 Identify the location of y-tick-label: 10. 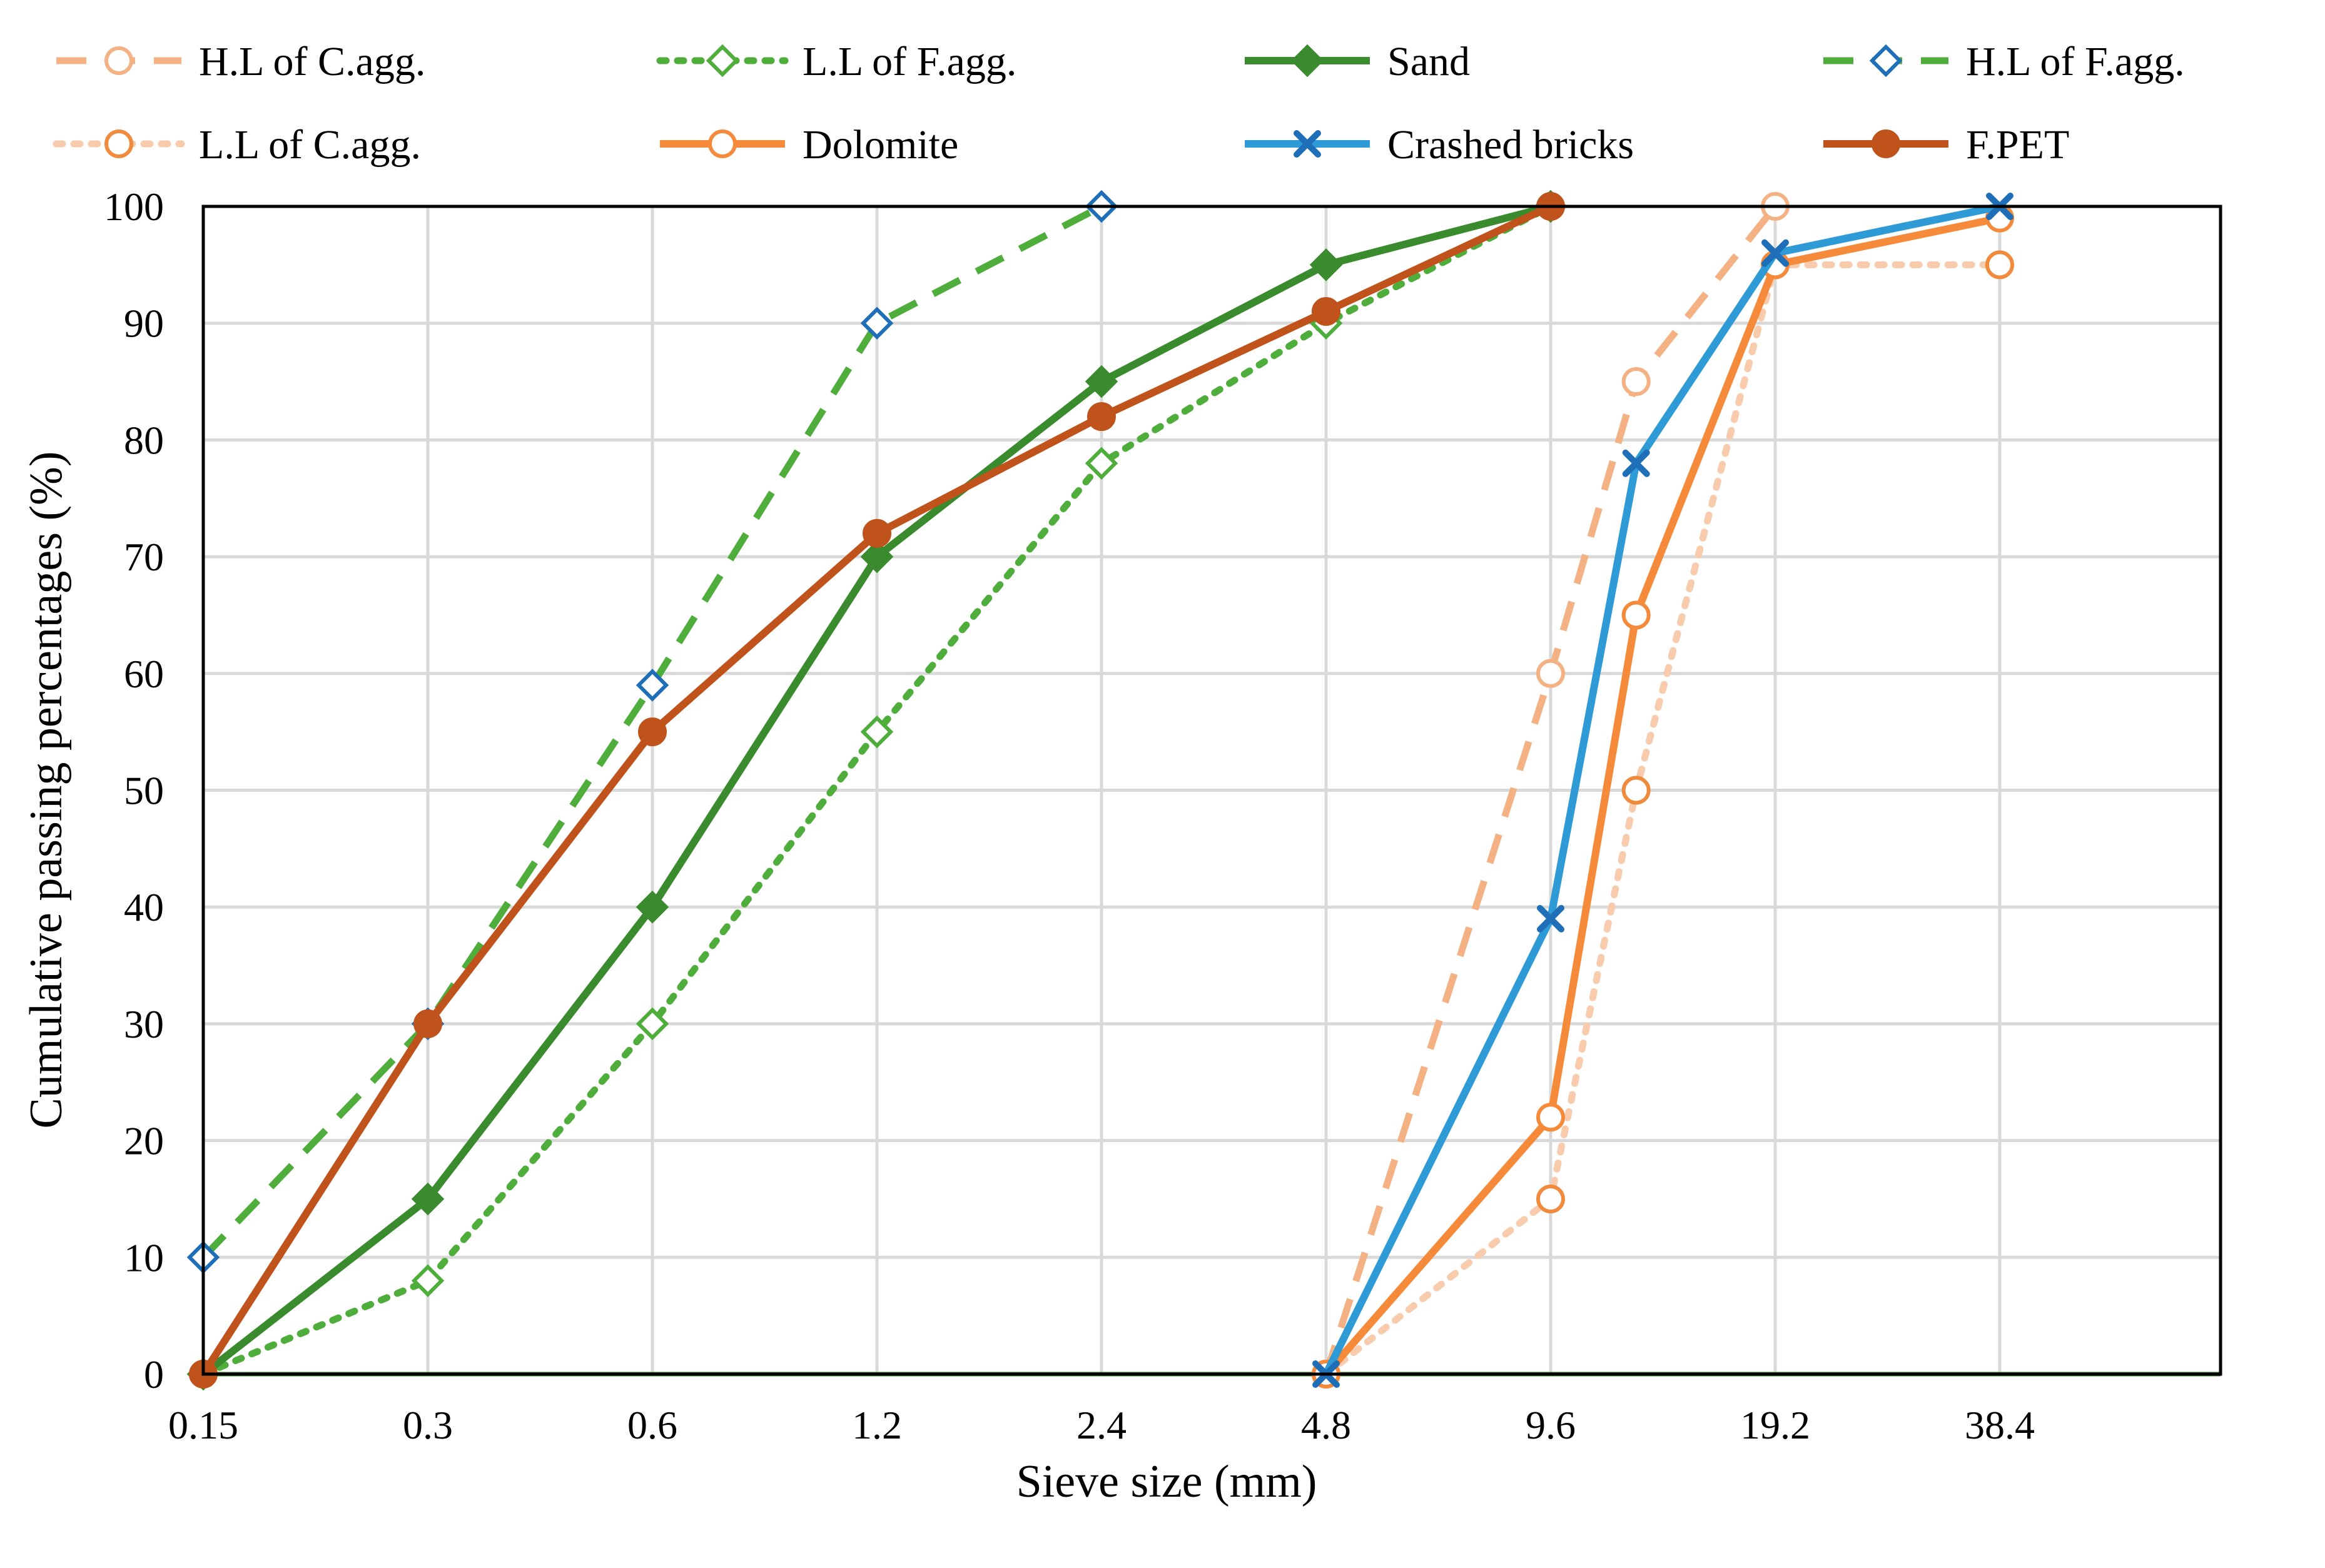
(144, 1257).